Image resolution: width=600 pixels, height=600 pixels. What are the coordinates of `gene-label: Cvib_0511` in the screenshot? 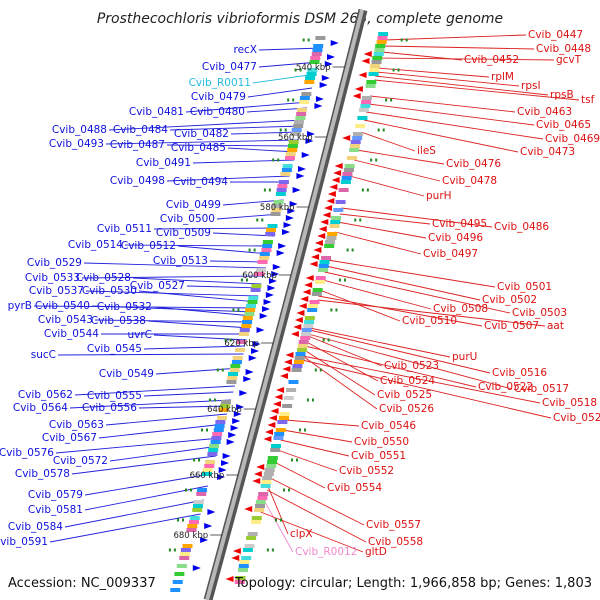 It's located at (124, 229).